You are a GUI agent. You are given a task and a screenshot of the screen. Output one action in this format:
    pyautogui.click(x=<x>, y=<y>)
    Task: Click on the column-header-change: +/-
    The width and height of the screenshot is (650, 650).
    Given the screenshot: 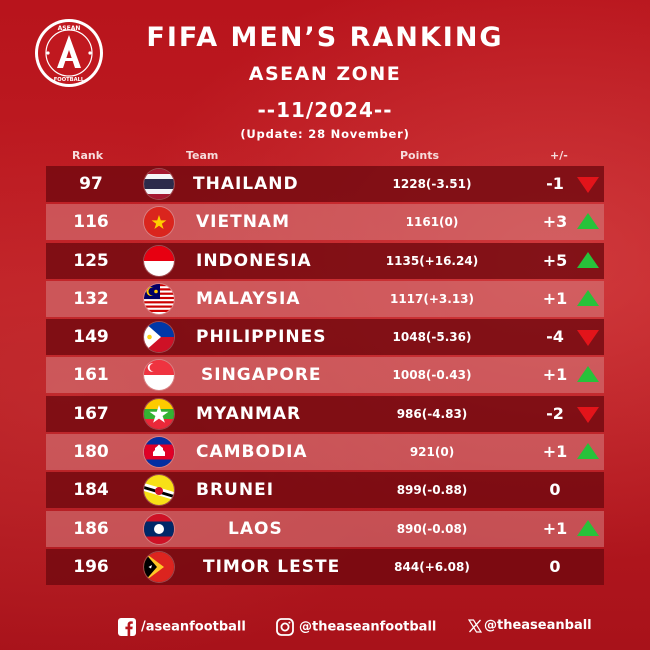 What is the action you would take?
    pyautogui.click(x=559, y=155)
    